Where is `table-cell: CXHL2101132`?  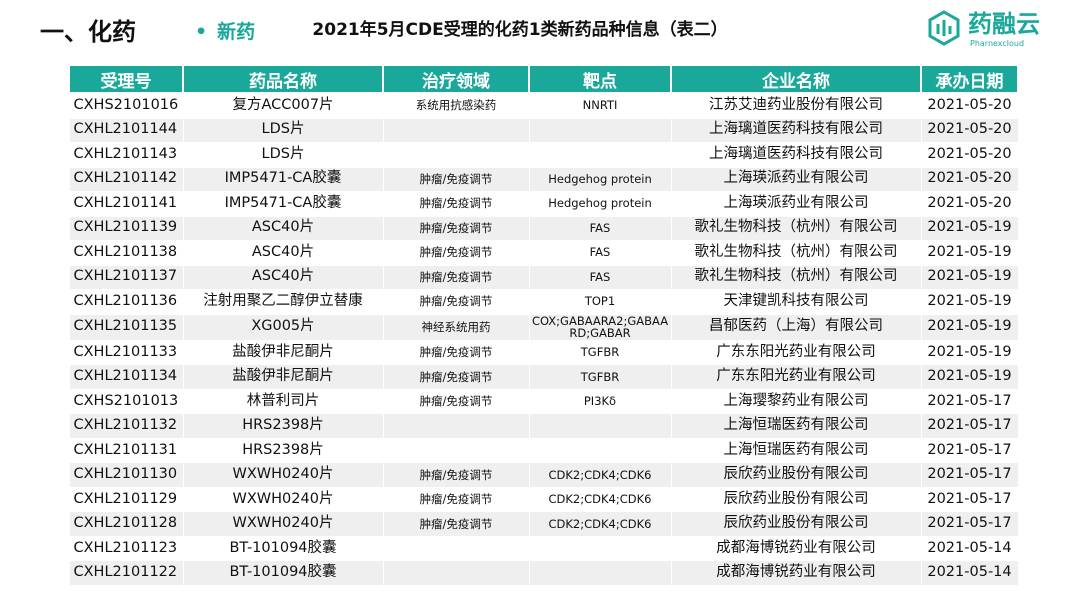
table-cell: CXHL2101132 is located at coordinates (126, 426).